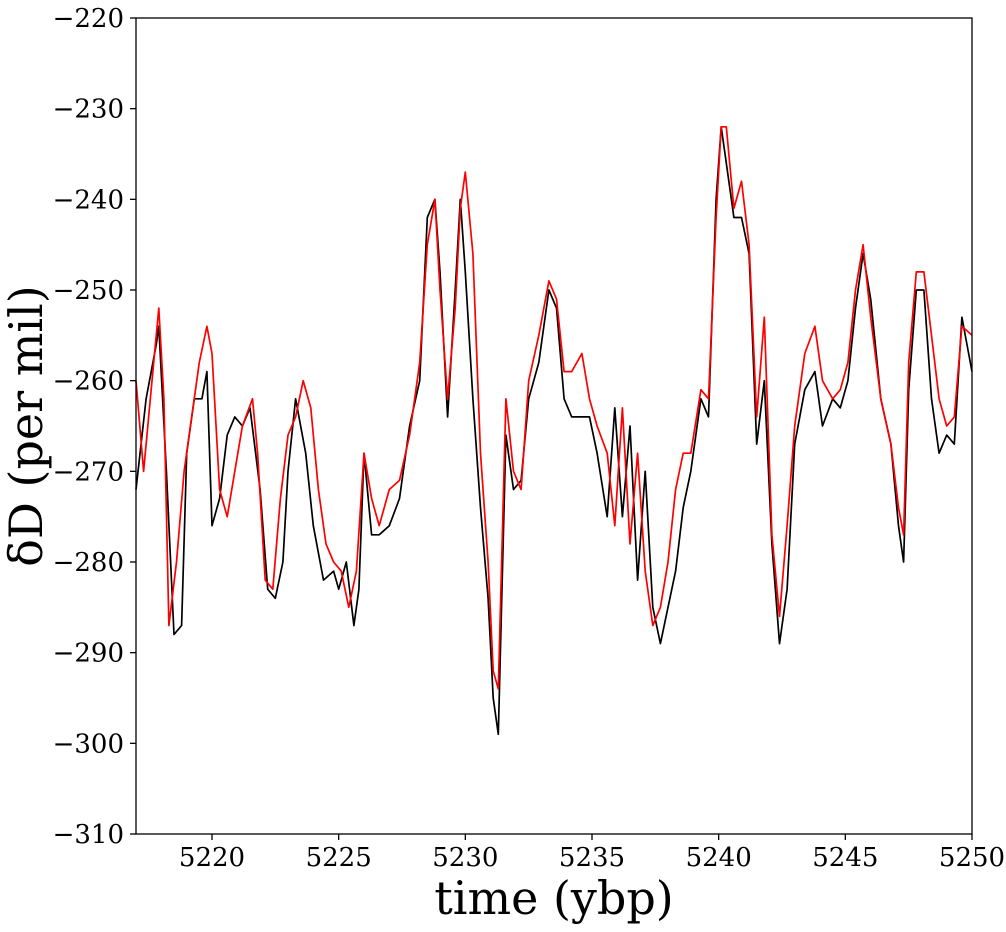 This screenshot has width=1006, height=932. Describe the element at coordinates (88, 654) in the screenshot. I see `y-tick-label: −290` at that location.